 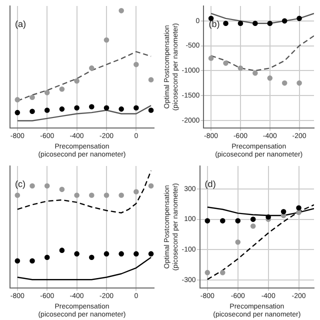 I want to click on annotation: (d), so click(x=210, y=183).